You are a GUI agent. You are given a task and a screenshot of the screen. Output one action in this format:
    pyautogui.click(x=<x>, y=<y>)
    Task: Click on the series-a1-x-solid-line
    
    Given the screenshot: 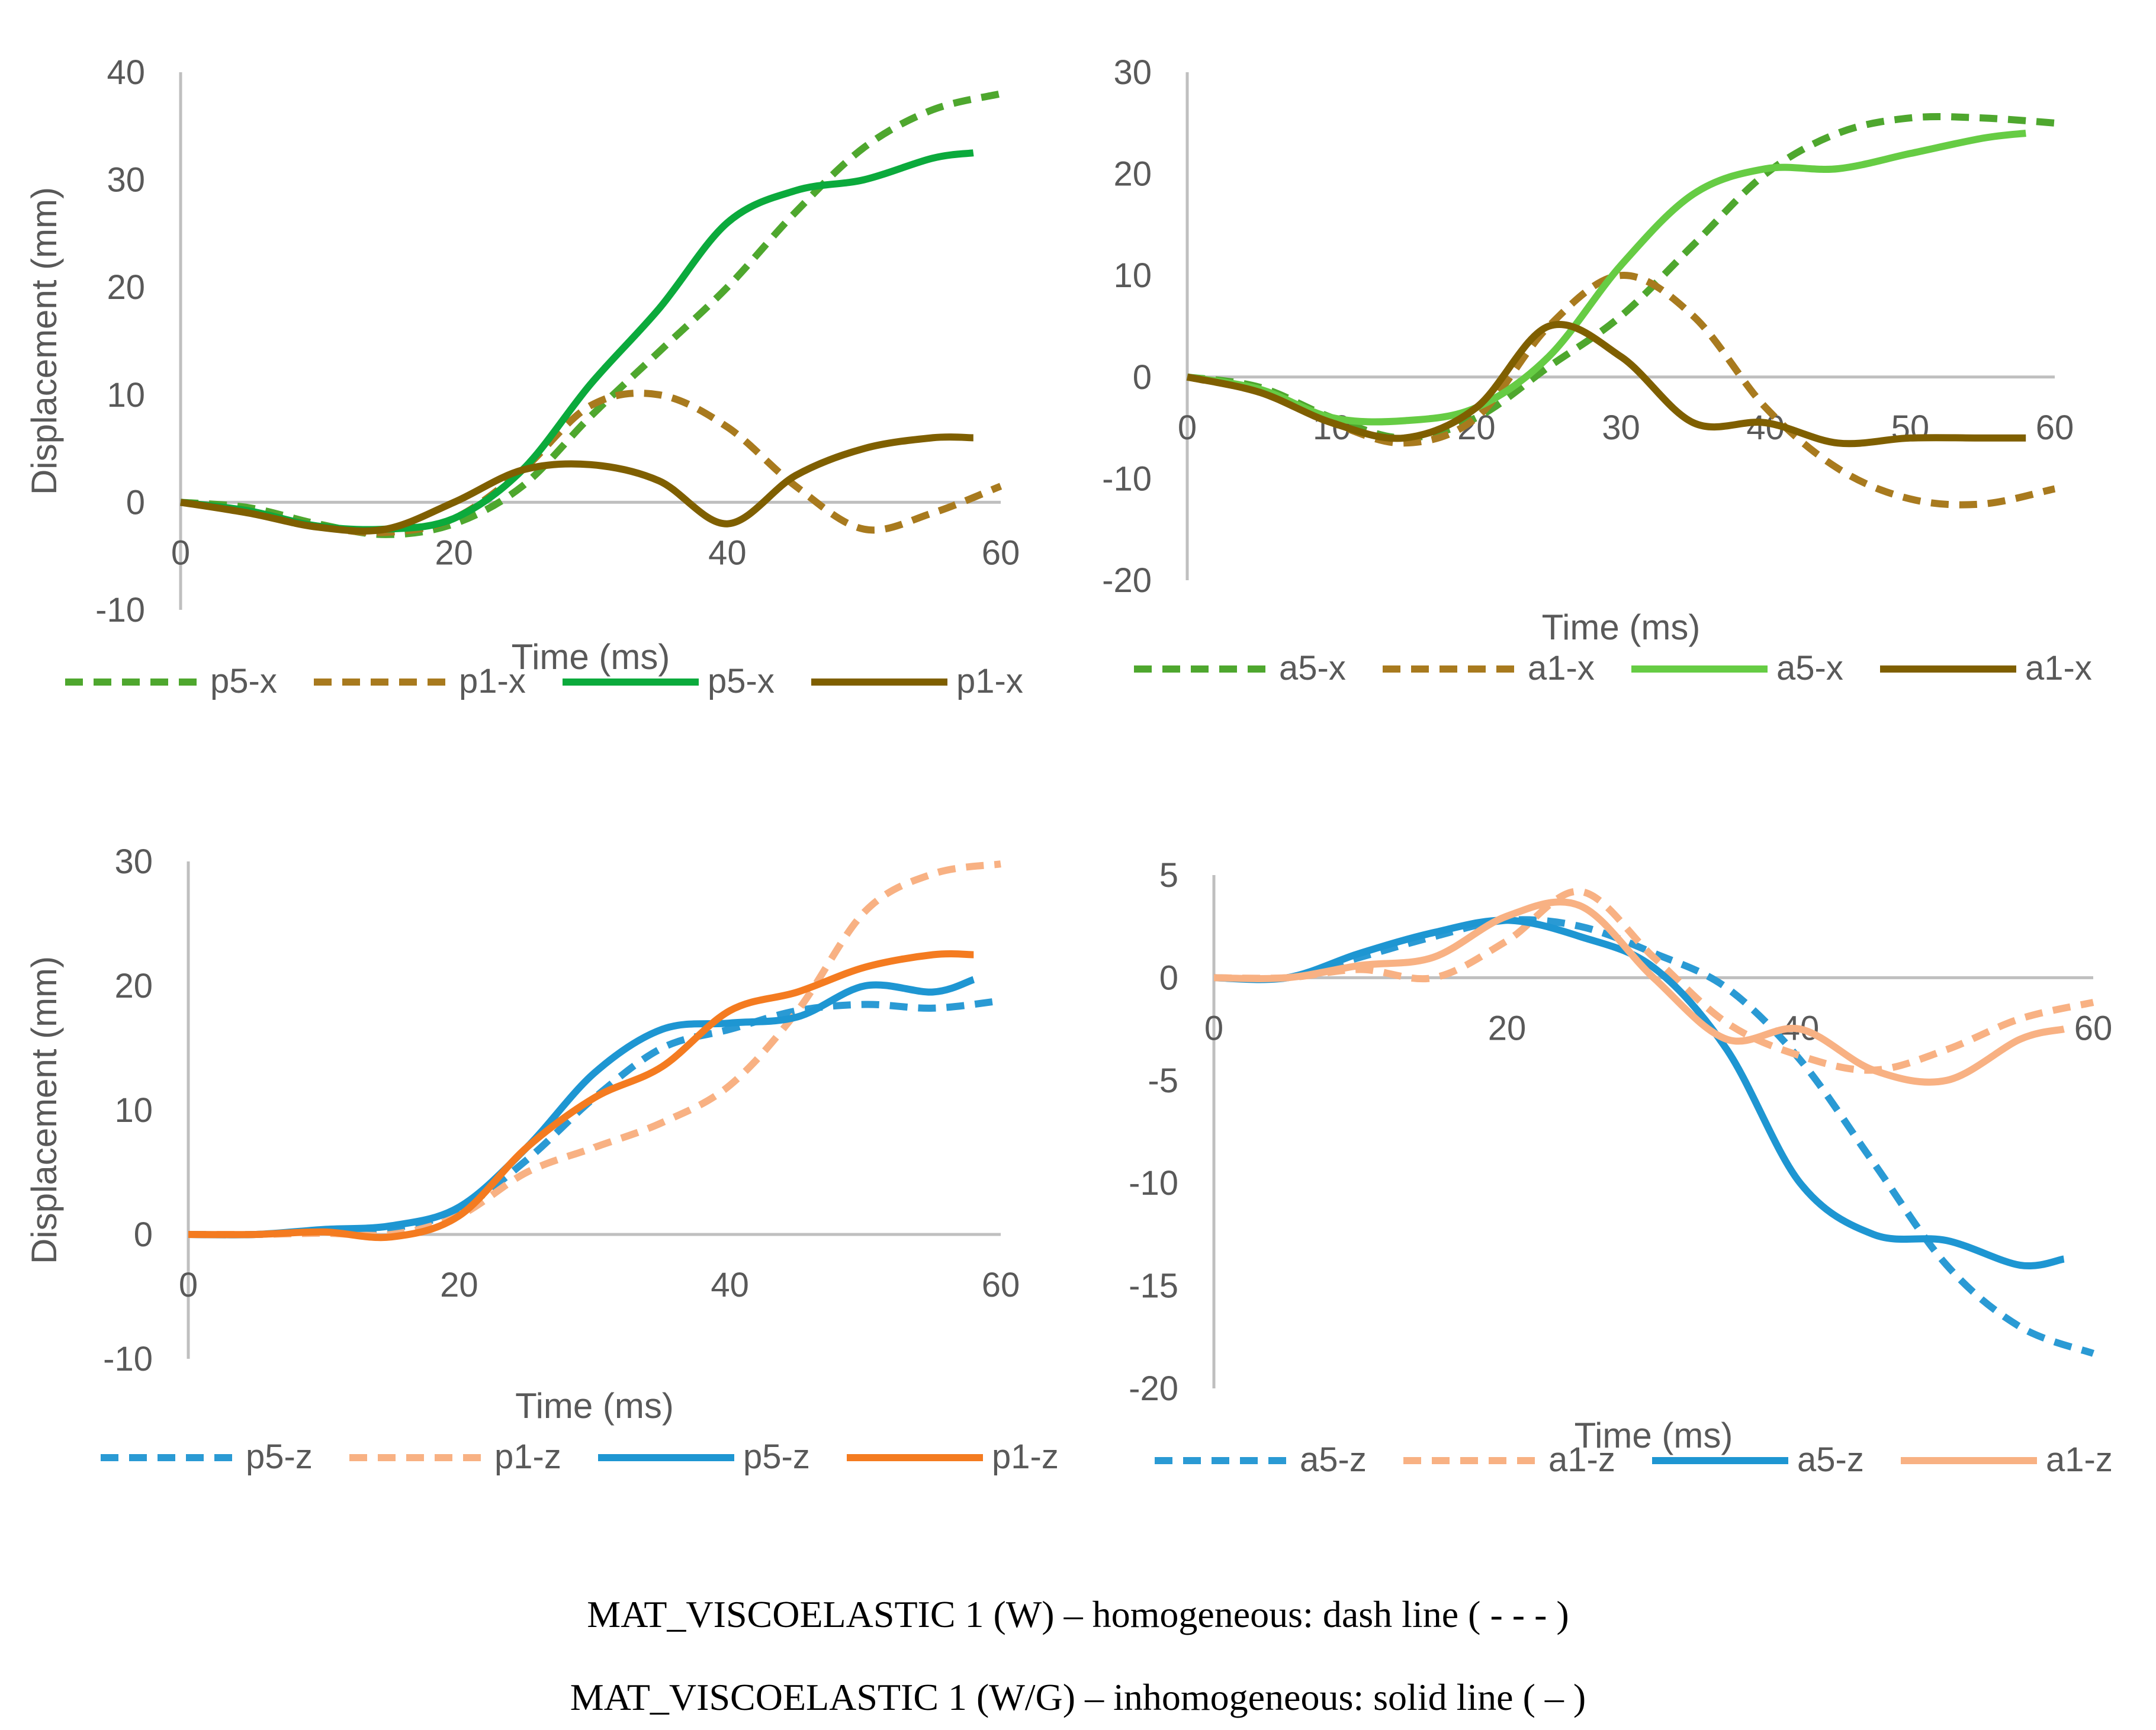 What is the action you would take?
    pyautogui.click(x=1606, y=384)
    